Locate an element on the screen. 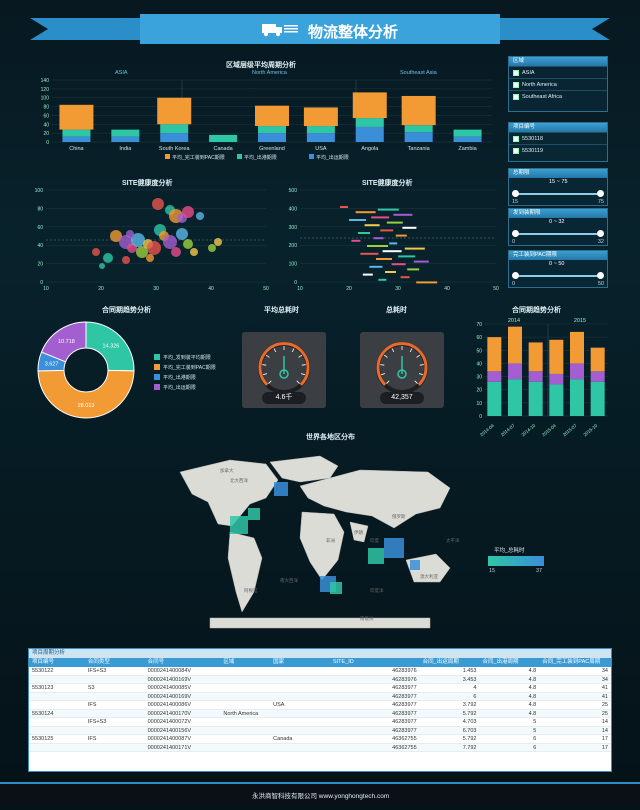 This screenshot has height=810, width=640. table-cell: IFS is located at coordinates (92, 705).